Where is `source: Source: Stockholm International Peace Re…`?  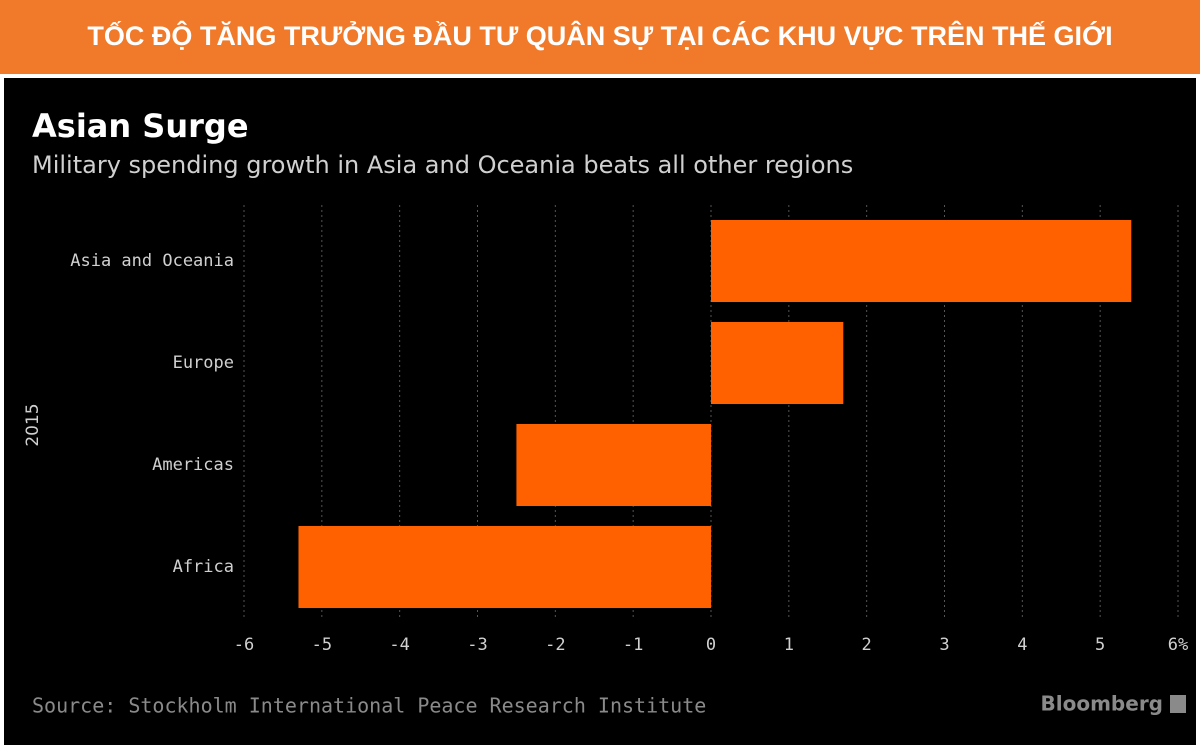
source: Source: Stockholm International Peace Re… is located at coordinates (369, 706).